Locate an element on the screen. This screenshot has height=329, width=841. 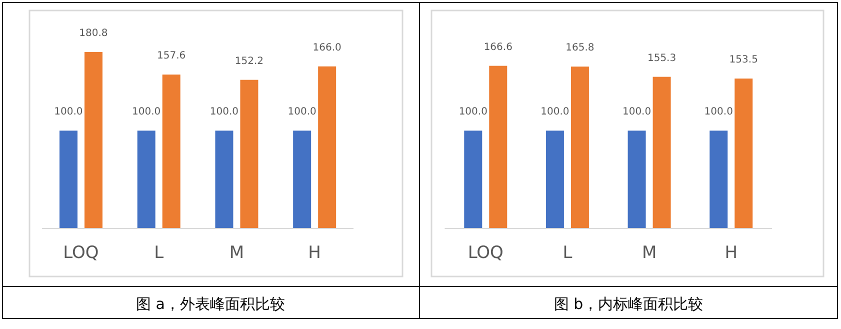
data-label: 166.6 is located at coordinates (498, 47).